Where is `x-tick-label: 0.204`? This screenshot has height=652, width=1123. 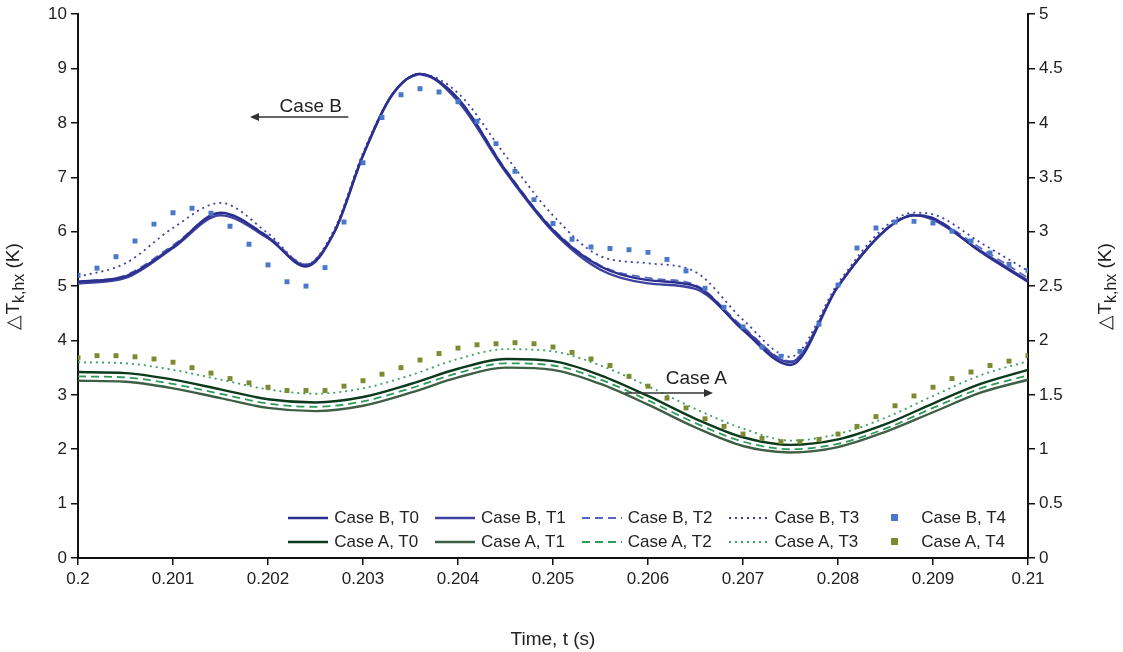
x-tick-label: 0.204 is located at coordinates (458, 578).